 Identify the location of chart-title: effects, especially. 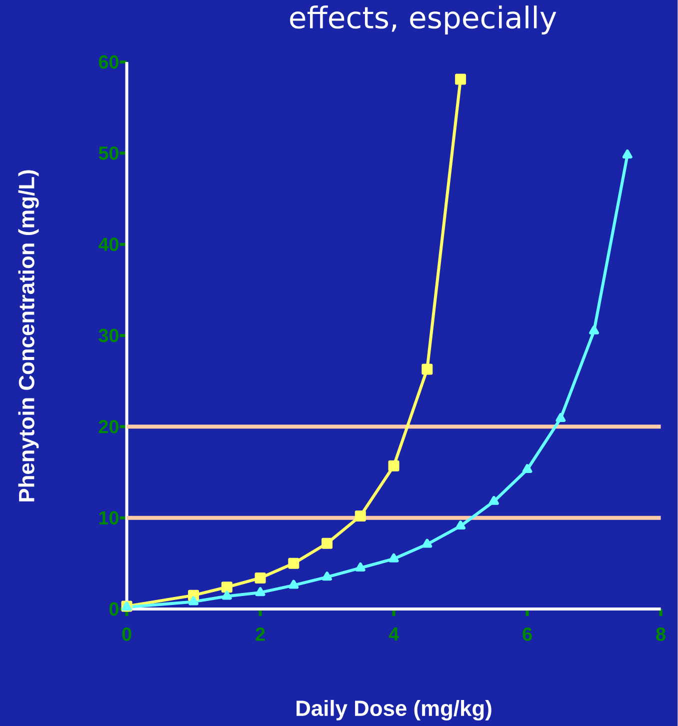
(423, 20).